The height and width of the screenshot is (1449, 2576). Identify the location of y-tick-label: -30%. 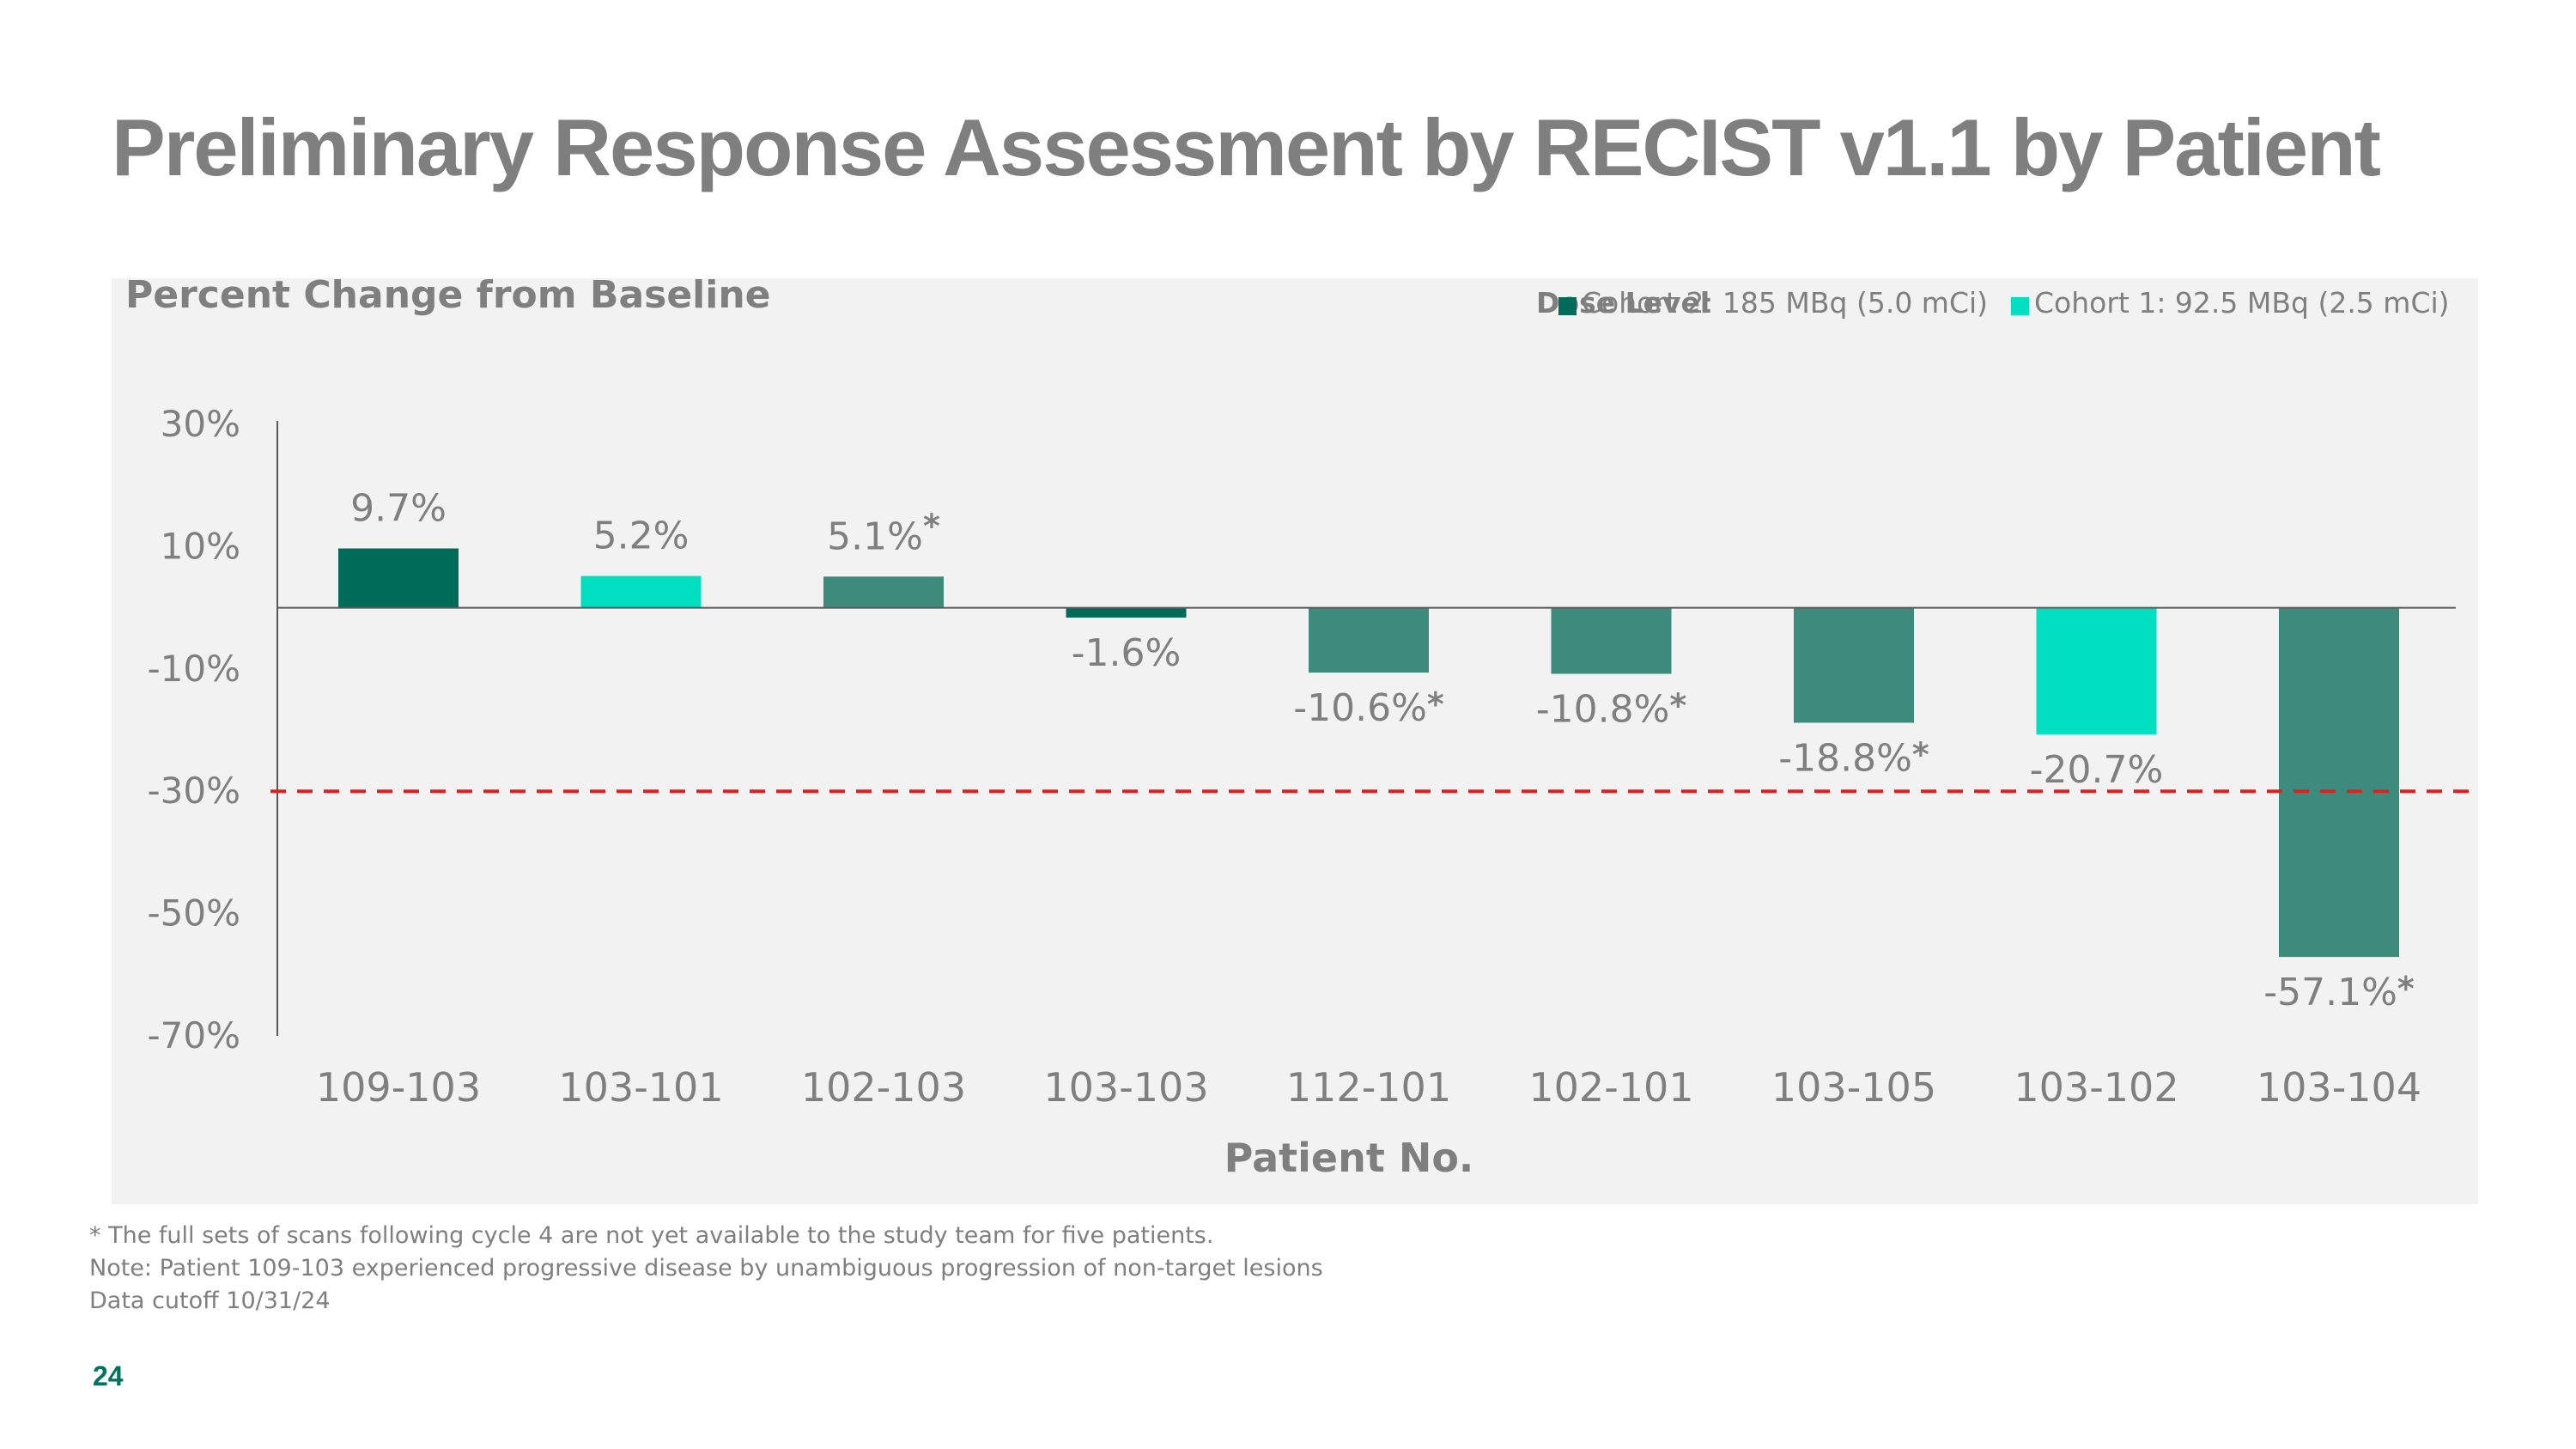
(193, 791).